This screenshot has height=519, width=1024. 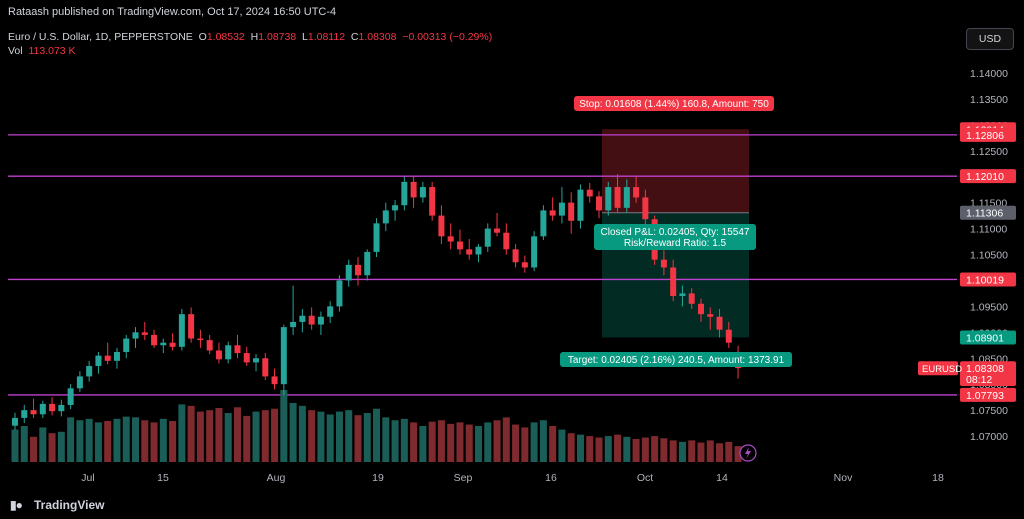 What do you see at coordinates (990, 39) in the screenshot?
I see `currency-button: USD` at bounding box center [990, 39].